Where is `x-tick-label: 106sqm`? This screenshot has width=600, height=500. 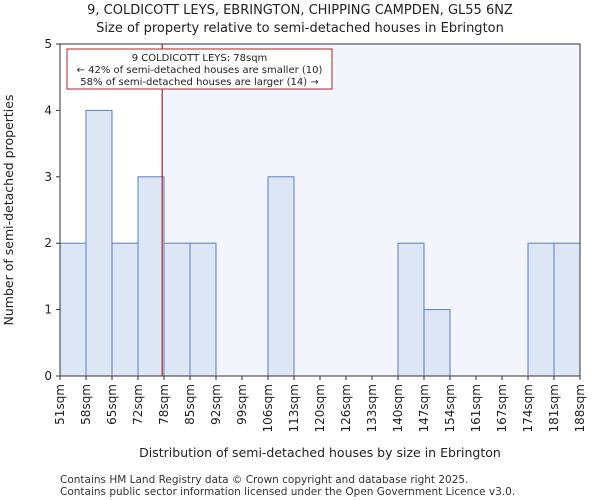
x-tick-label: 106sqm is located at coordinates (268, 408).